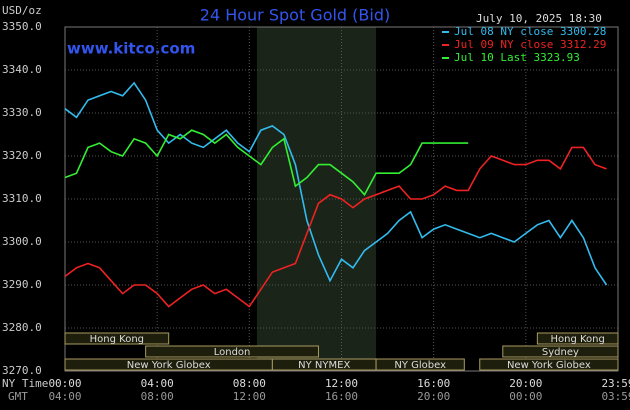  What do you see at coordinates (539, 18) in the screenshot?
I see `timestamp: July 10, 2025 18:30` at bounding box center [539, 18].